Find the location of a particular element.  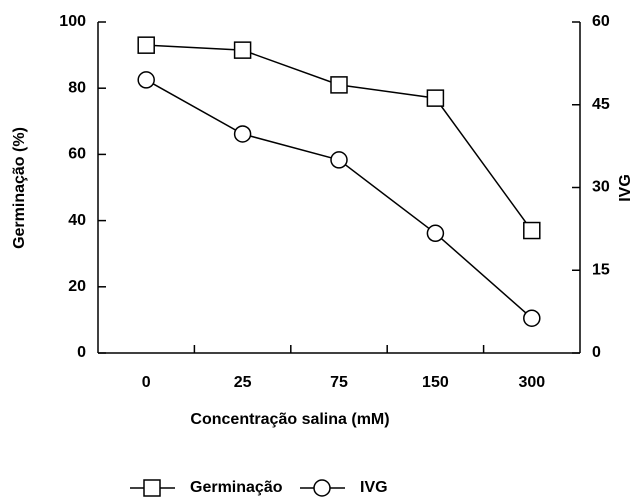

y-tick-label: 80 is located at coordinates (77, 87).